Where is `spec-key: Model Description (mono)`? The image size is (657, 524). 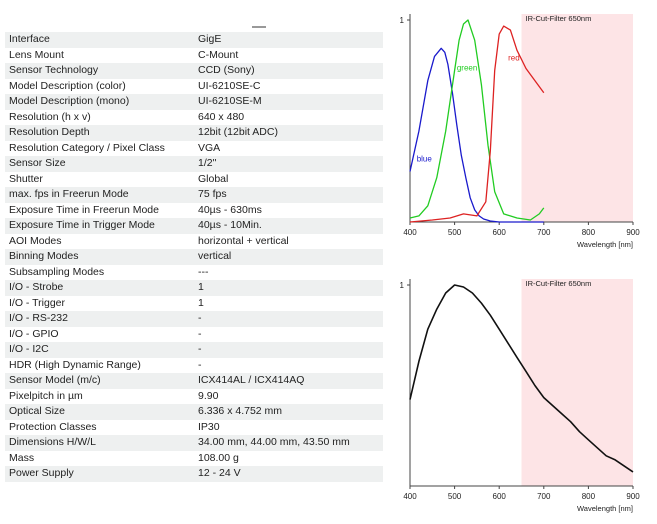 spec-key: Model Description (mono) is located at coordinates (99, 102).